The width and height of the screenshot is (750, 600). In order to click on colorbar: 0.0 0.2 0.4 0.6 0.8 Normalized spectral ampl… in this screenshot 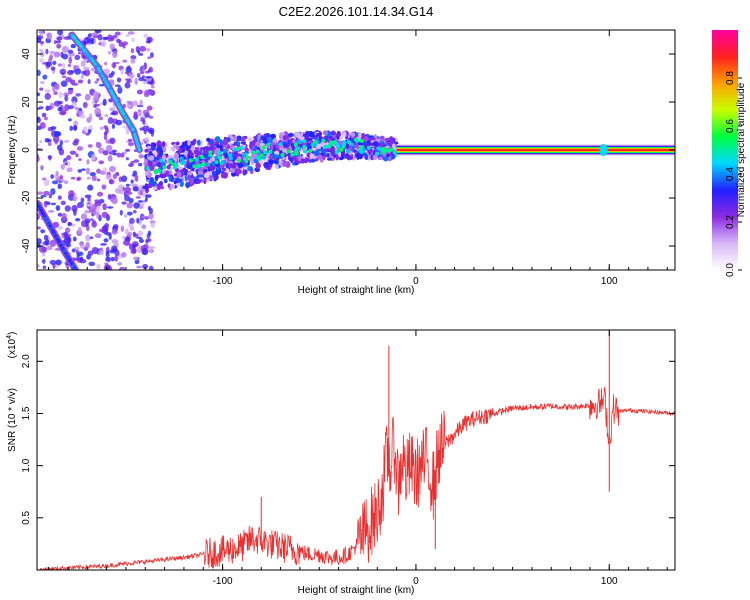, I will do `click(729, 153)`.